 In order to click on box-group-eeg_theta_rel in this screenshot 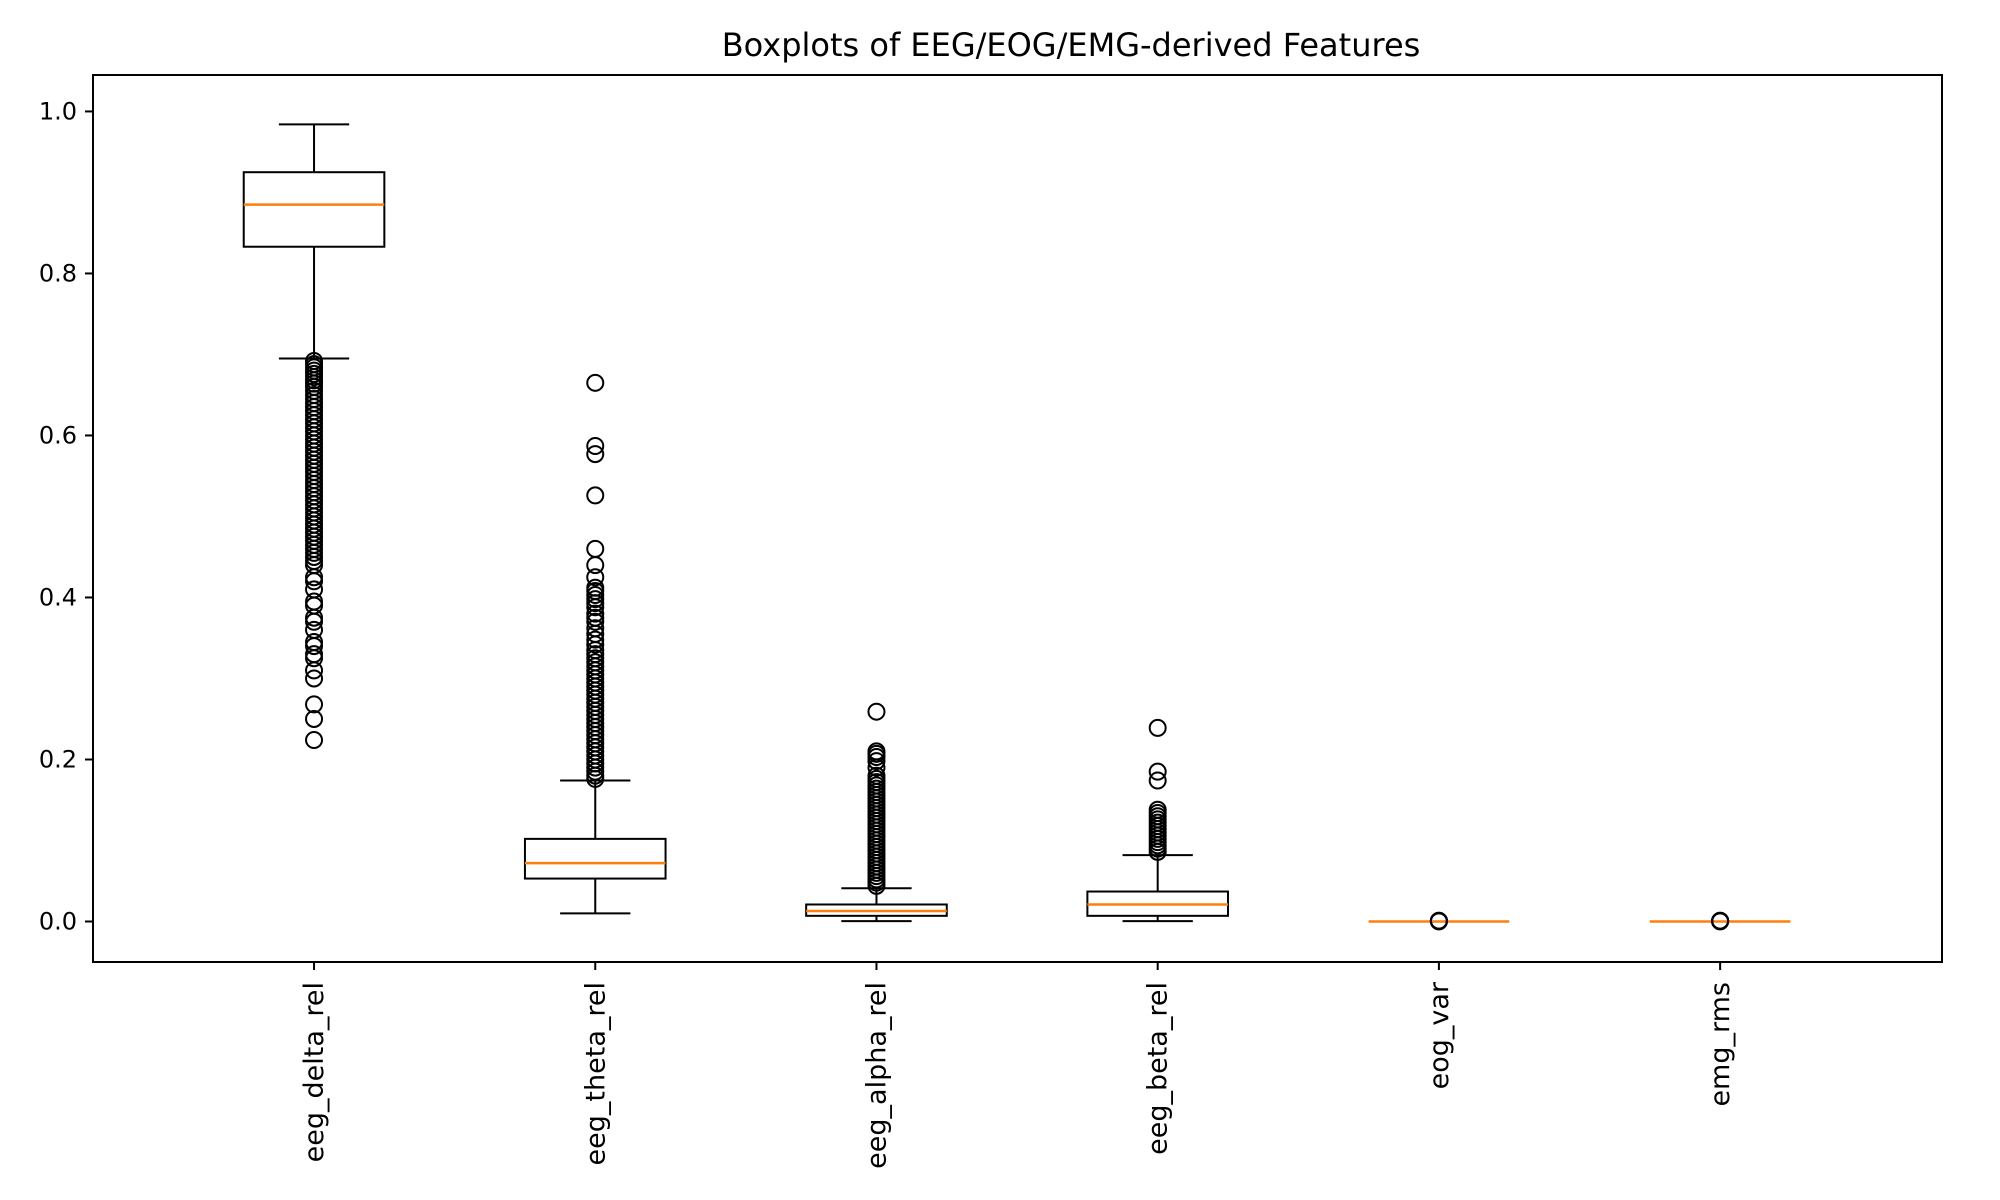, I will do `click(595, 644)`.